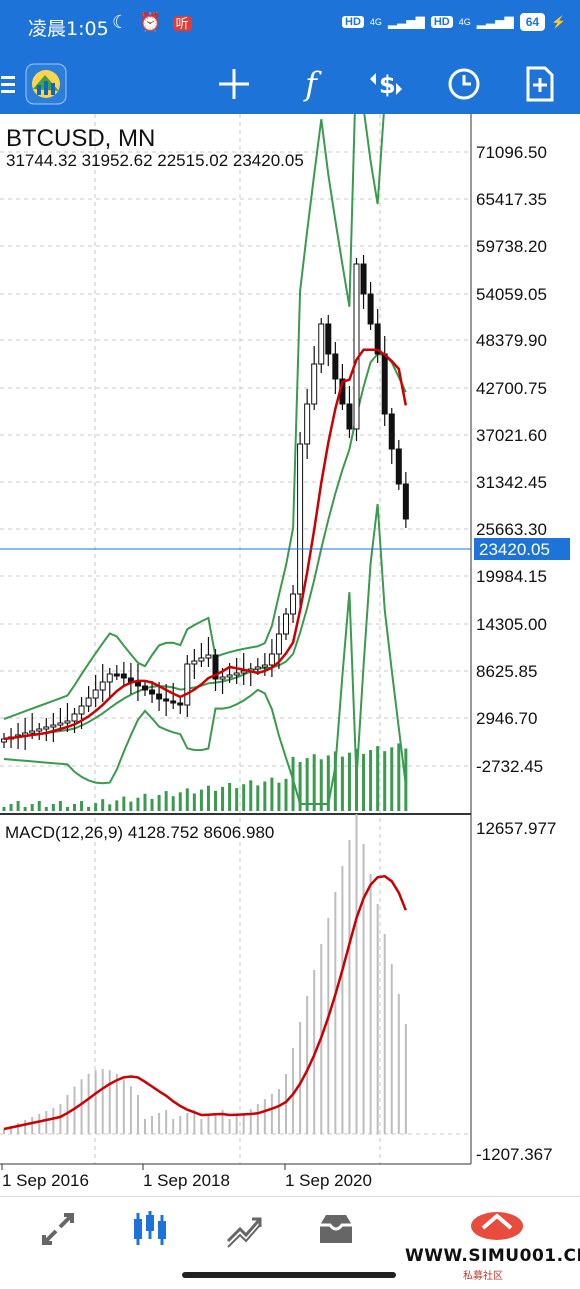 The width and height of the screenshot is (580, 1289). Describe the element at coordinates (12, 84) in the screenshot. I see `hamburger-icon` at that location.